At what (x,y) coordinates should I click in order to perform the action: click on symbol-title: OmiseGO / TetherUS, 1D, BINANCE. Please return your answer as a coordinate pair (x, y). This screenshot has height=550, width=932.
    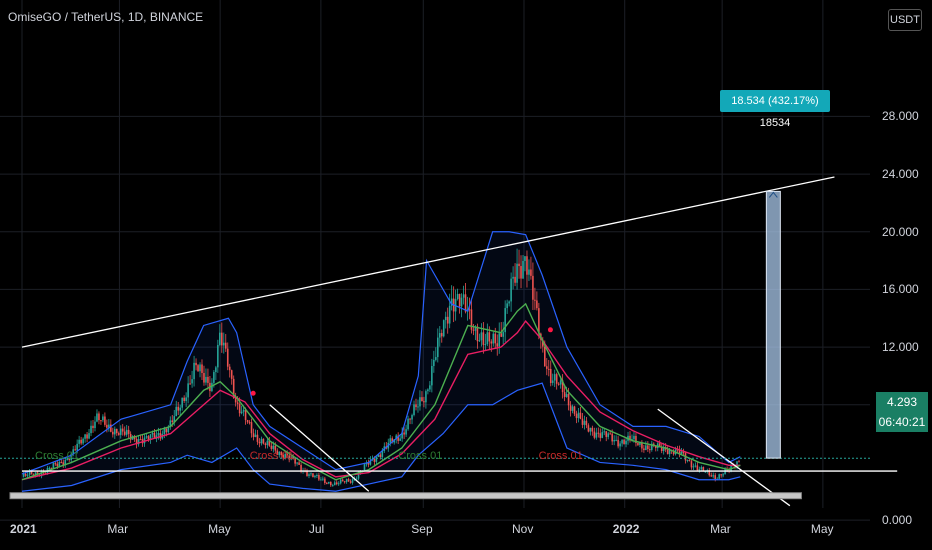
    Looking at the image, I should click on (106, 17).